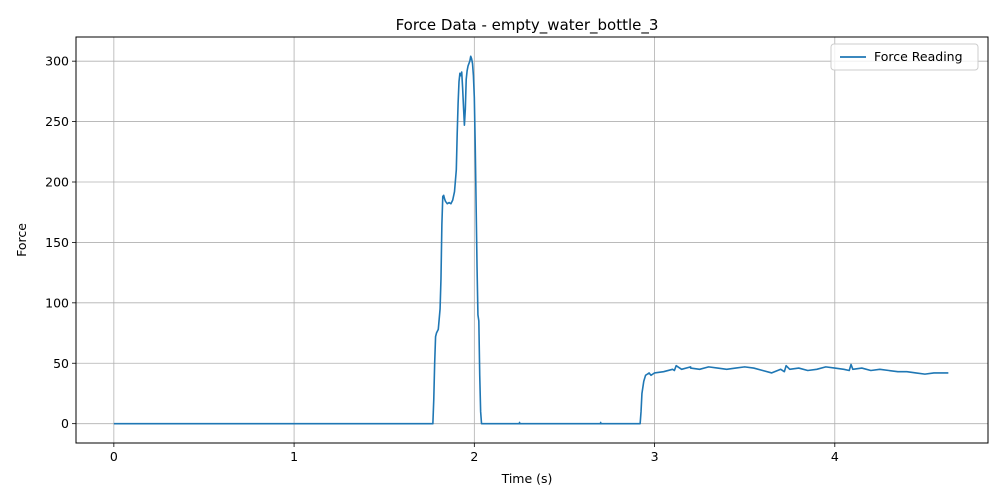  I want to click on x-axis-label: Time (s), so click(527, 478).